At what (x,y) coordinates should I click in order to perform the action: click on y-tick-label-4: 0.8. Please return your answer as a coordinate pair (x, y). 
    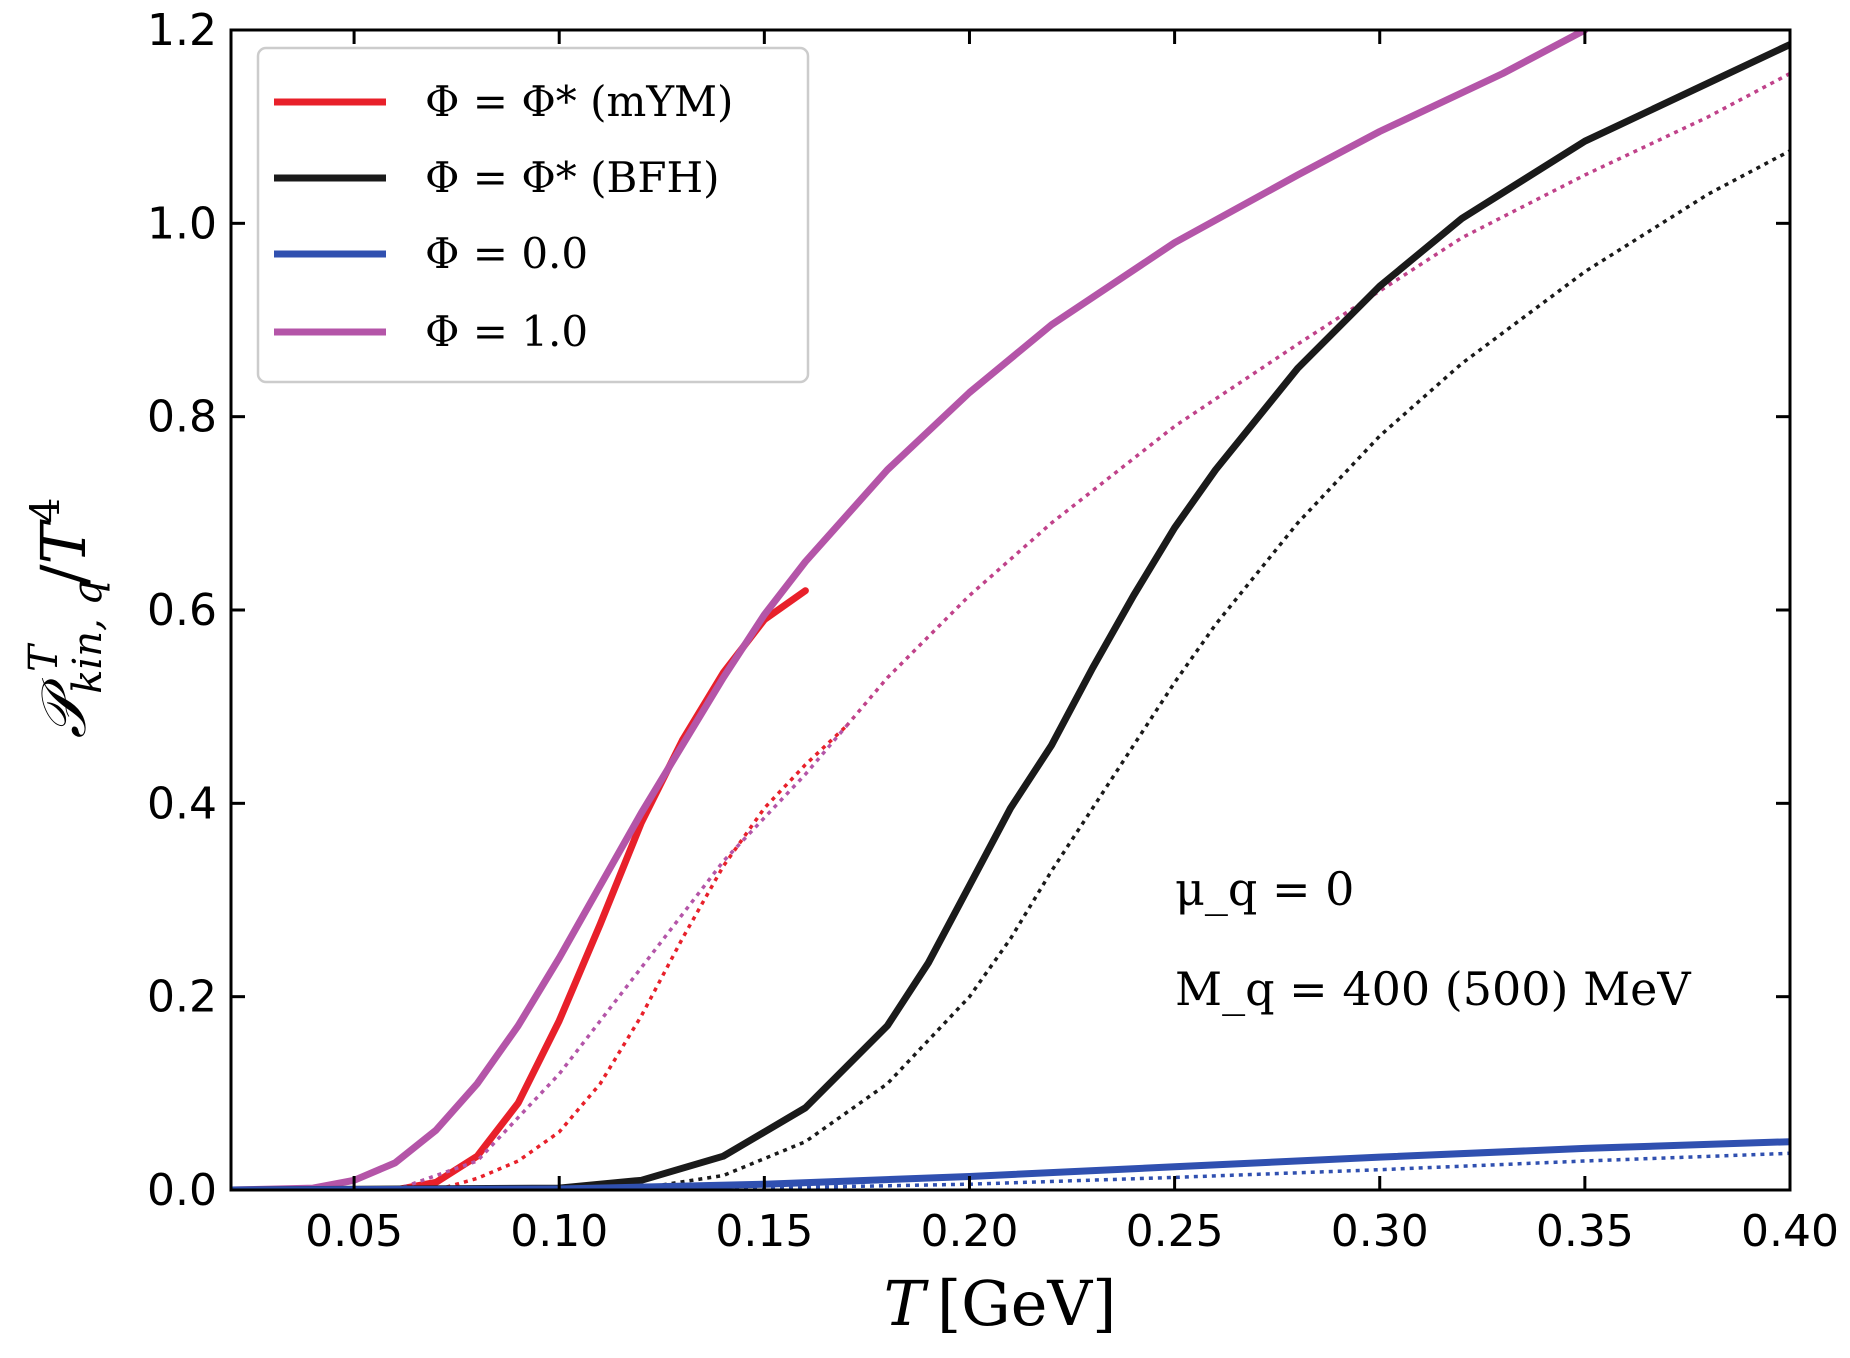
    Looking at the image, I should click on (182, 417).